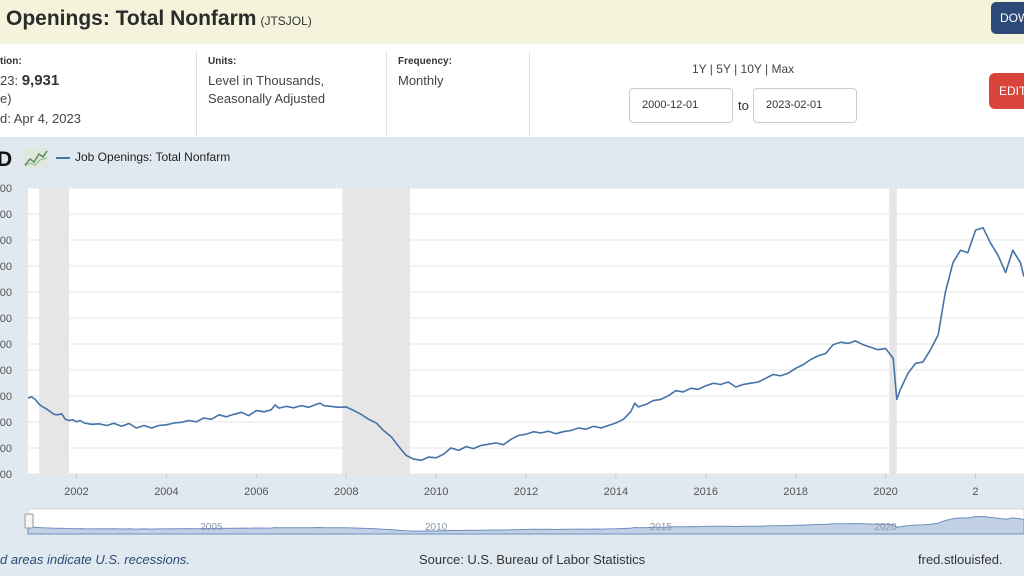 The image size is (1024, 576). Describe the element at coordinates (699, 69) in the screenshot. I see `range-1y: 1Y` at that location.